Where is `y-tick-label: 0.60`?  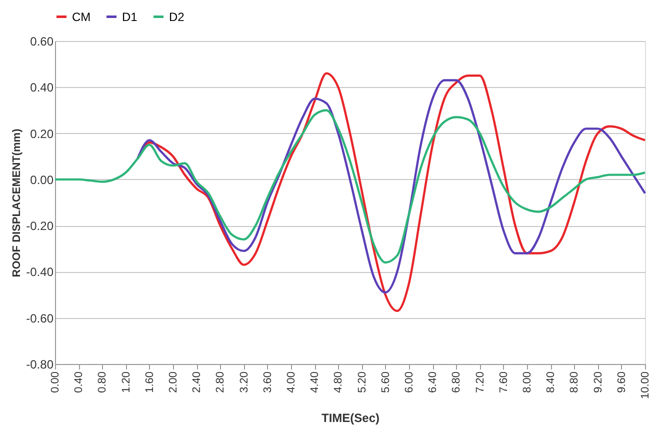
y-tick-label: 0.60 is located at coordinates (42, 41).